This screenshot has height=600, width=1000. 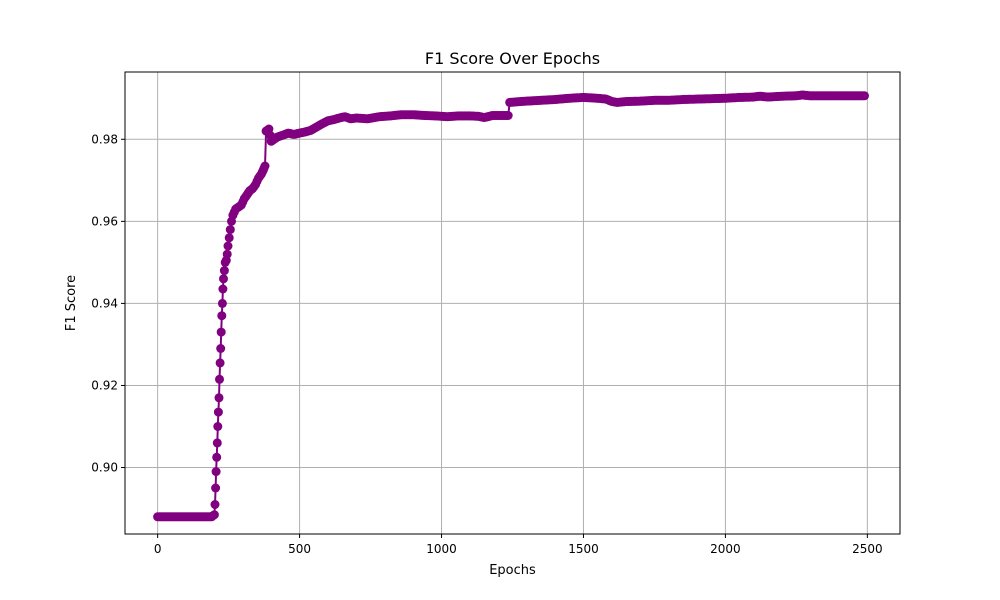 What do you see at coordinates (104, 468) in the screenshot?
I see `y-tick-label: 0.90` at bounding box center [104, 468].